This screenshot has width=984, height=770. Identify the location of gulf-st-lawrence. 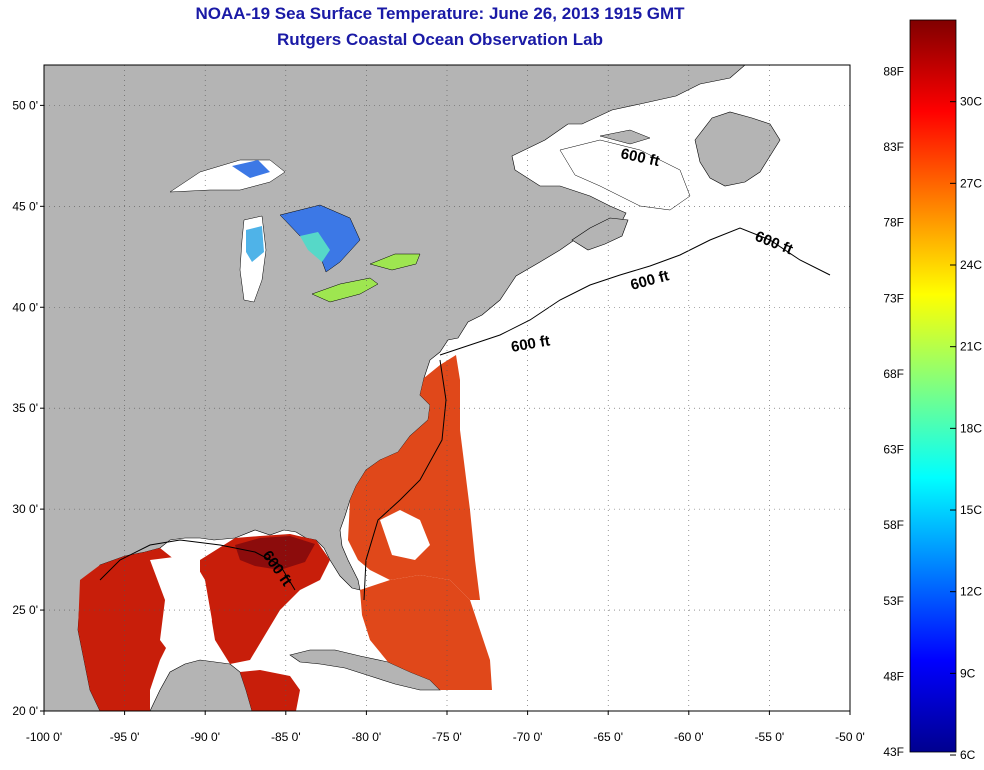
(625, 175).